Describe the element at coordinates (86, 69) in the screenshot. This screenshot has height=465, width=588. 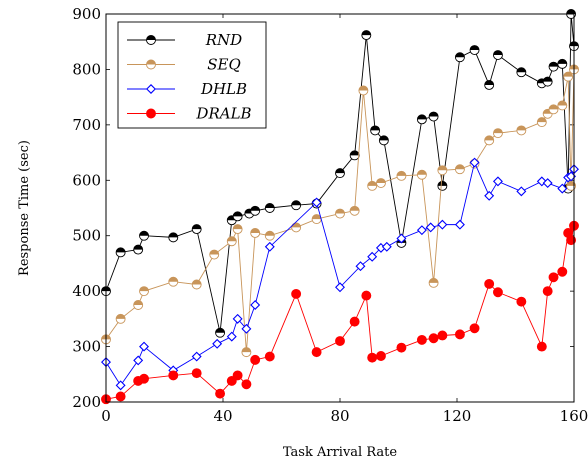
I see `y-tick-label: 800` at that location.